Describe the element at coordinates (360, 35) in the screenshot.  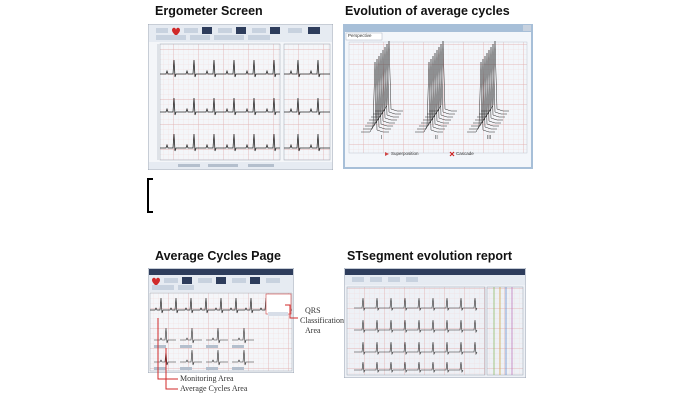
I see `evolution-tab-label: Perspective` at that location.